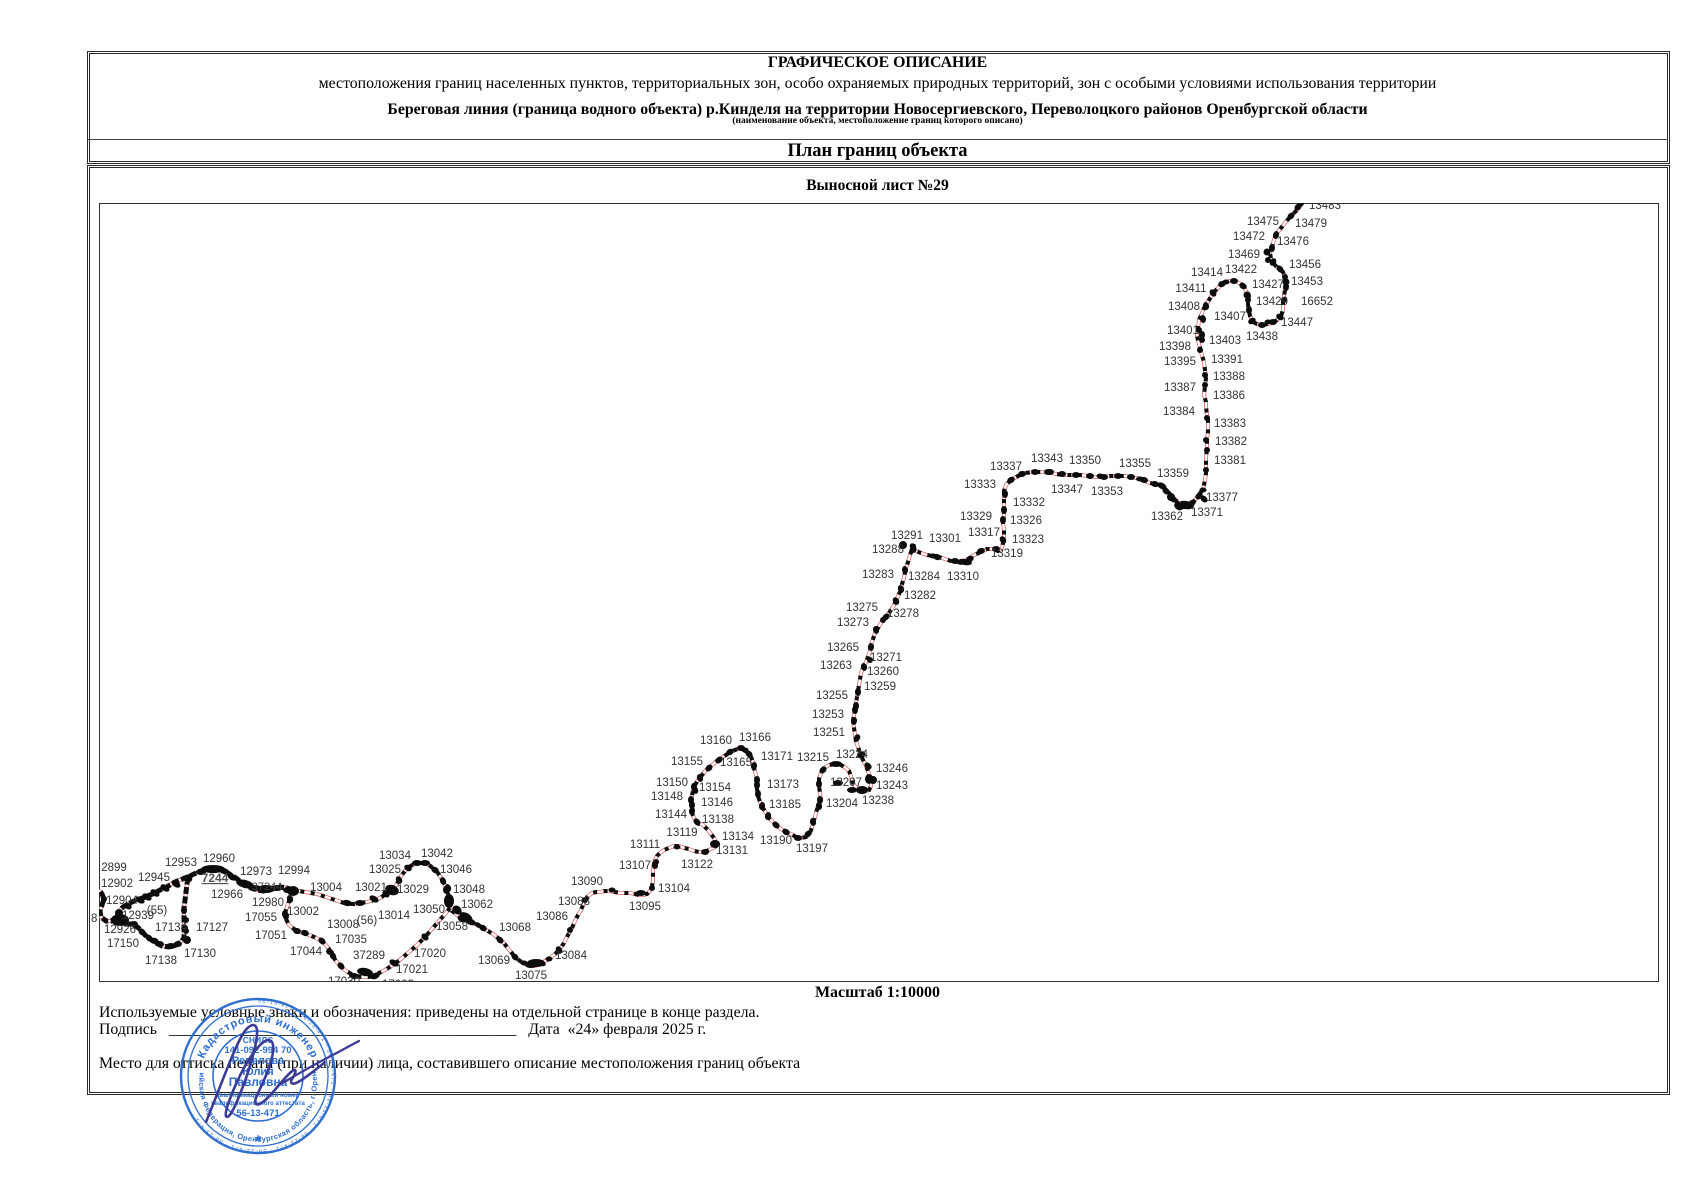  Describe the element at coordinates (1180, 388) in the screenshot. I see `svg-text: 13387` at that location.